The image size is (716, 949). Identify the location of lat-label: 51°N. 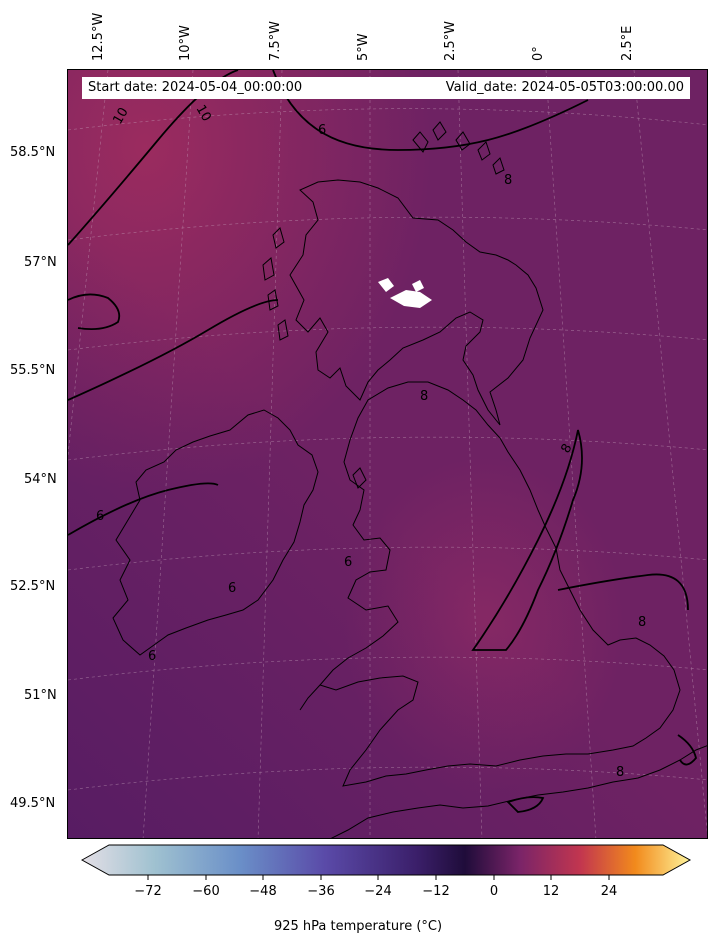
(40, 695).